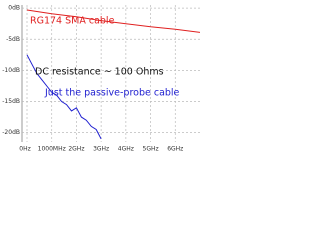 This screenshot has height=240, width=320. What do you see at coordinates (11, 101) in the screenshot?
I see `y-tick-label: -15dB` at bounding box center [11, 101].